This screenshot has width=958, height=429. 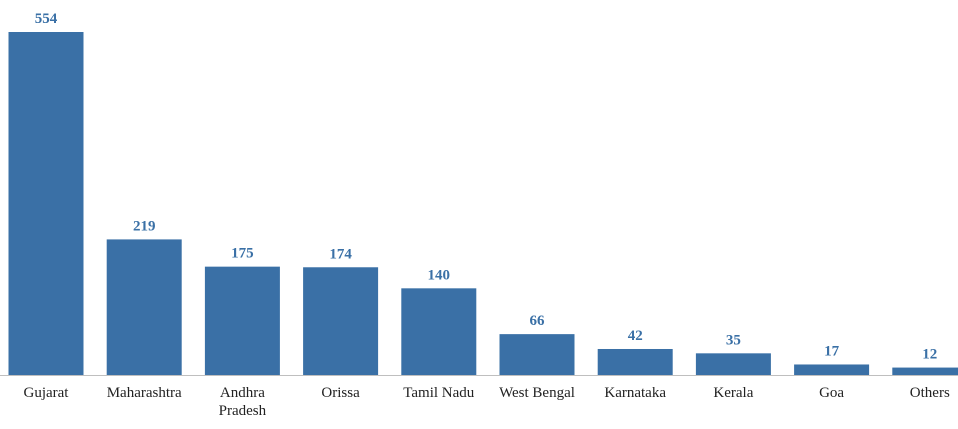 I want to click on value-label: 42, so click(x=635, y=336).